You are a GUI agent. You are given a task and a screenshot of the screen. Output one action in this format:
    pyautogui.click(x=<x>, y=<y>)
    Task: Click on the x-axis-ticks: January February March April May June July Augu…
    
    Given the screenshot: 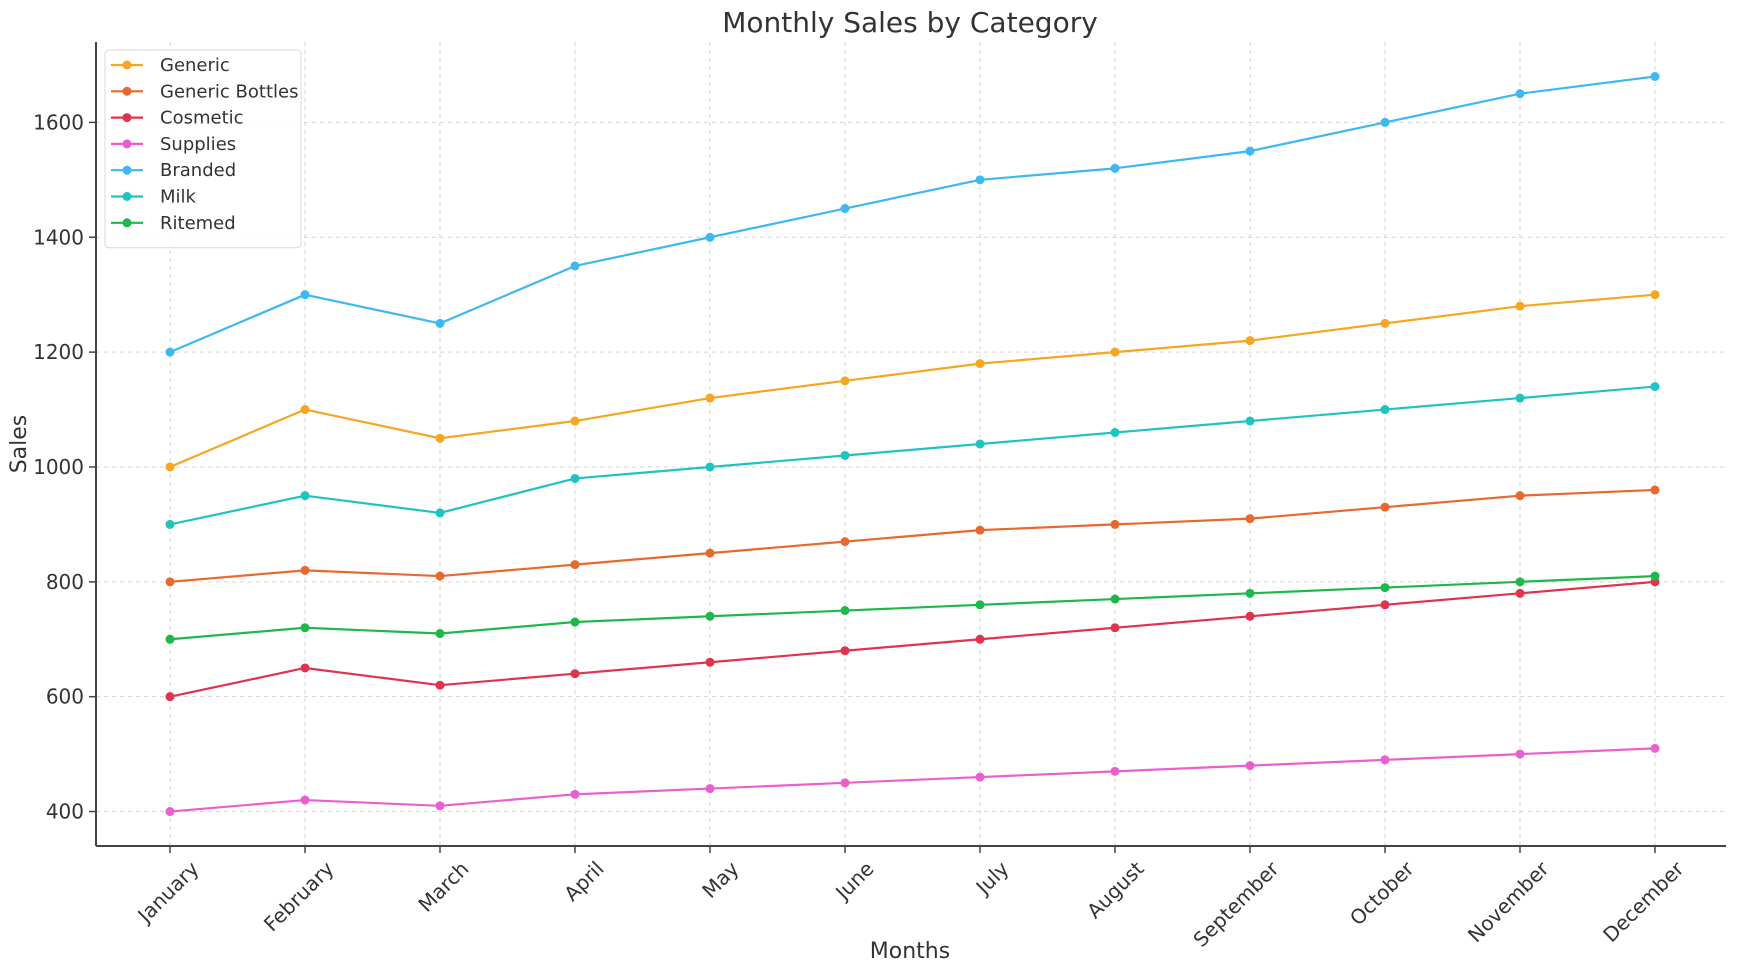 What is the action you would take?
    pyautogui.click(x=910, y=899)
    